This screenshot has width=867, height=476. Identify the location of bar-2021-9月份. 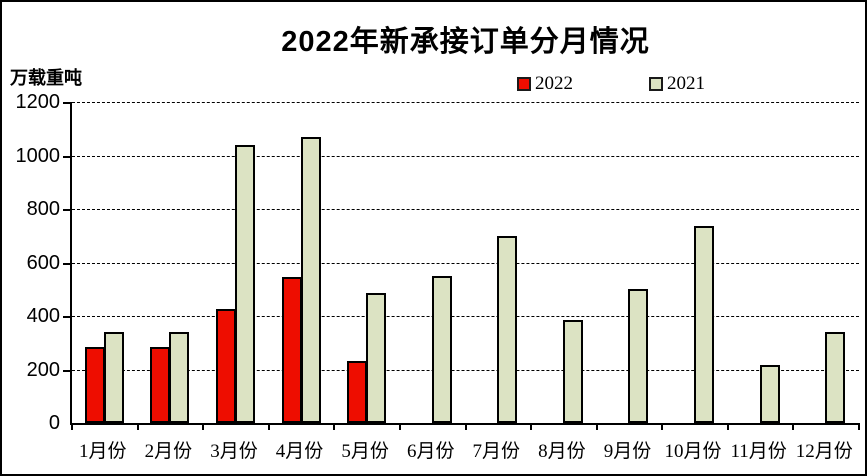
(638, 356).